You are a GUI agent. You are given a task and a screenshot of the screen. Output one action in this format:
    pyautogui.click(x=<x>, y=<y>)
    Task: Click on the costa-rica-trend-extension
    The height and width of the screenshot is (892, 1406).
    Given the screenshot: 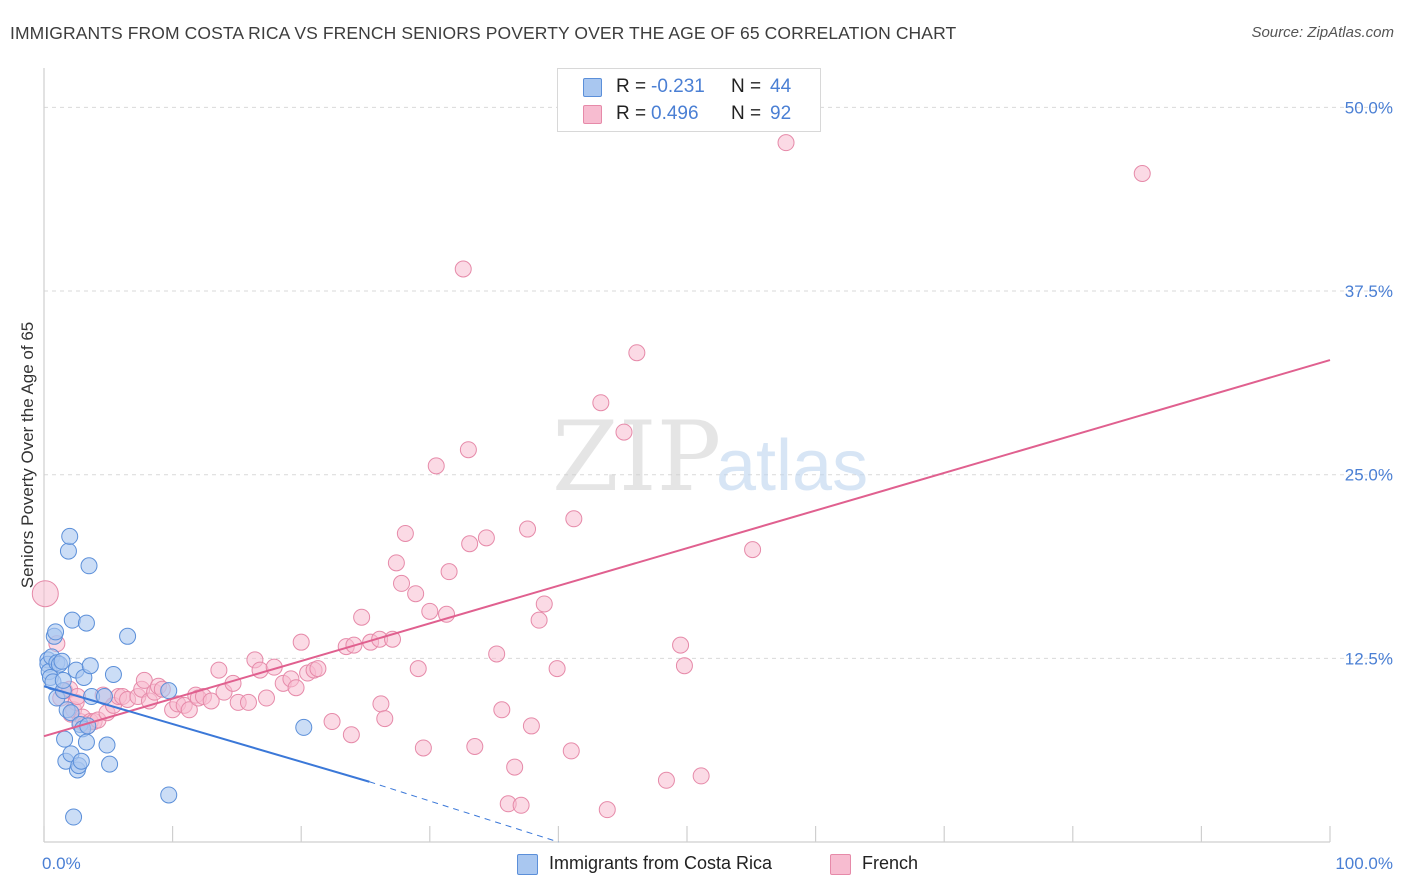 What is the action you would take?
    pyautogui.click(x=464, y=812)
    